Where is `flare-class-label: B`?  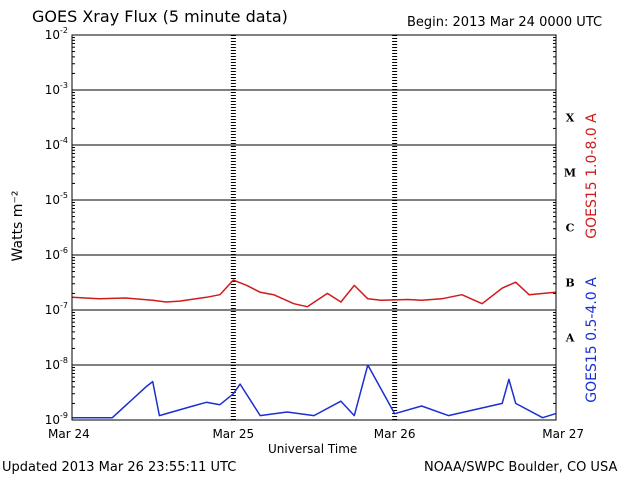
flare-class-label: B is located at coordinates (569, 283).